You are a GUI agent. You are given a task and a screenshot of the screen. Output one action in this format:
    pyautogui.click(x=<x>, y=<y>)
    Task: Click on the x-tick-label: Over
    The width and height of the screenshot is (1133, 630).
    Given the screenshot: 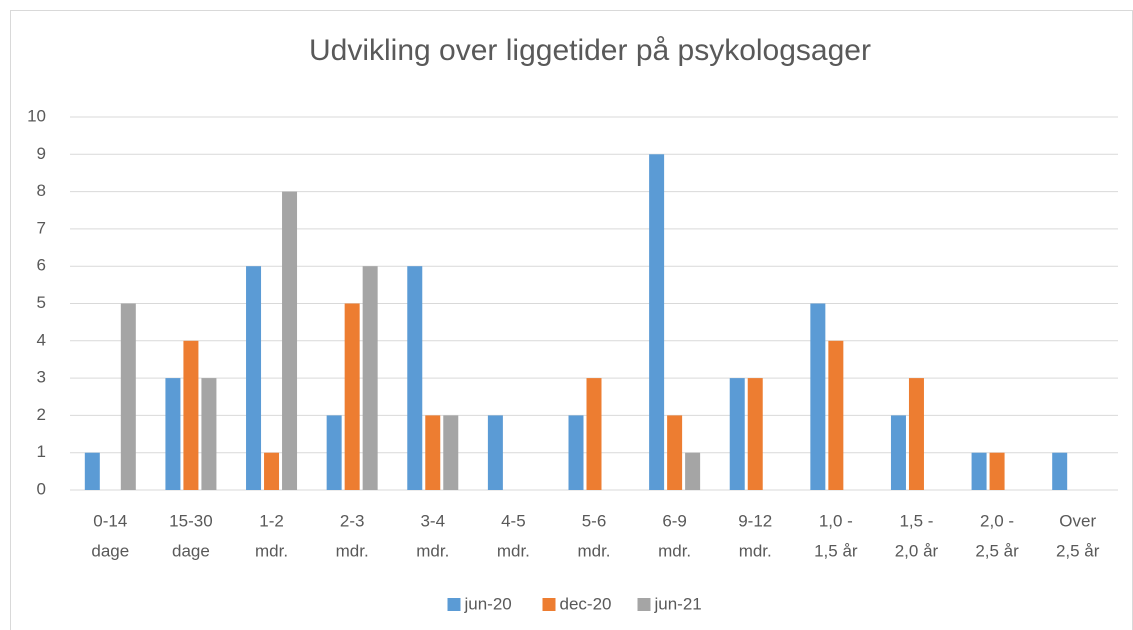 What is the action you would take?
    pyautogui.click(x=1077, y=520)
    